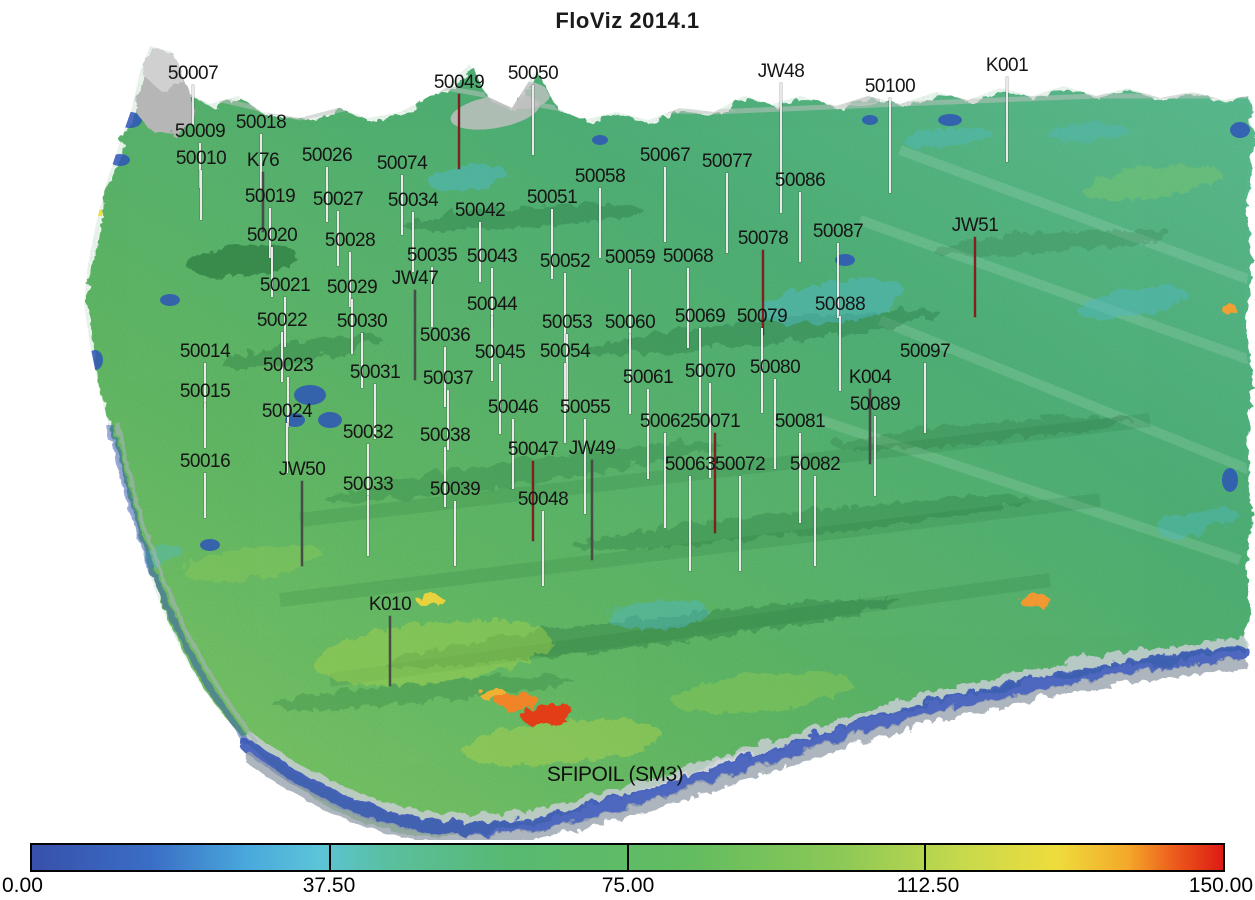 The height and width of the screenshot is (900, 1255). What do you see at coordinates (402, 163) in the screenshot?
I see `well-label: 50074` at bounding box center [402, 163].